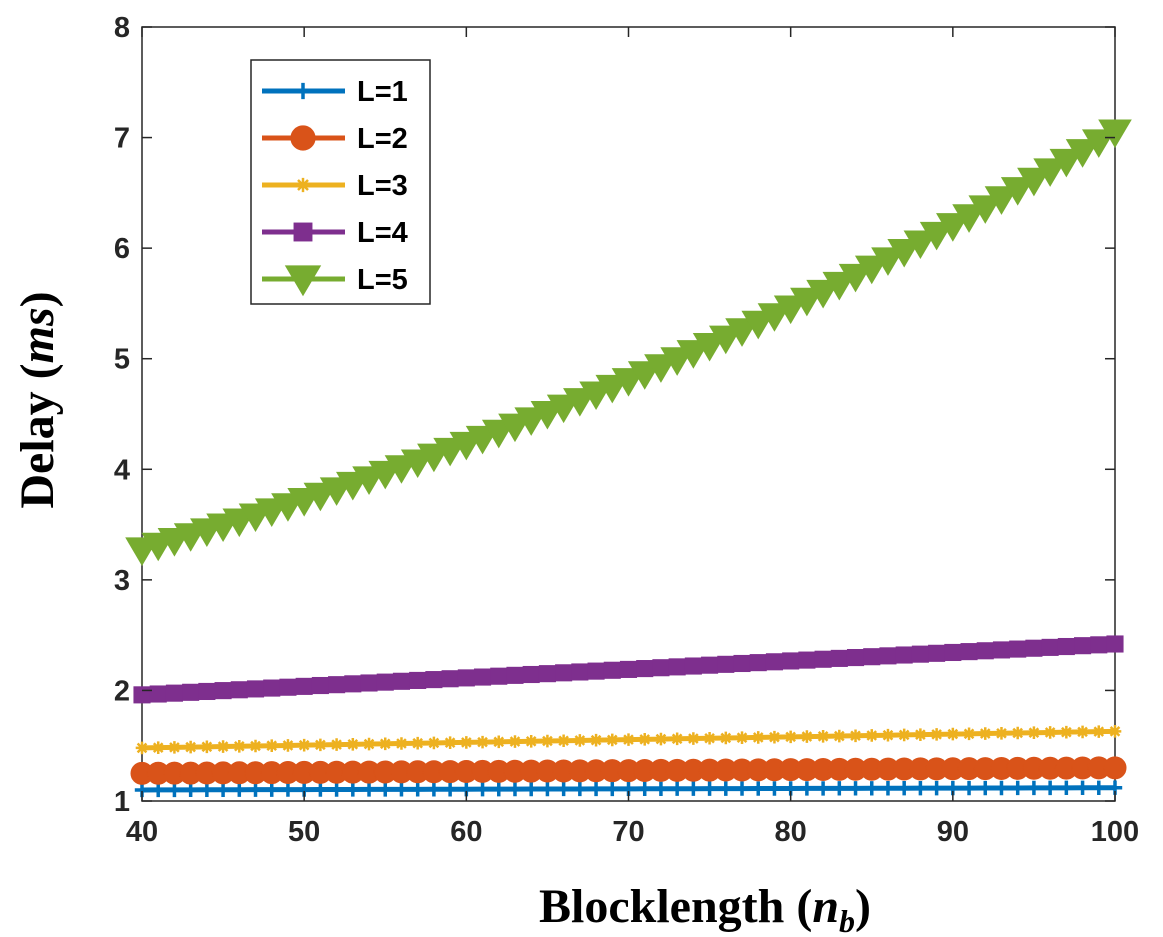  Describe the element at coordinates (122, 581) in the screenshot. I see `y-tick-label: 3` at that location.